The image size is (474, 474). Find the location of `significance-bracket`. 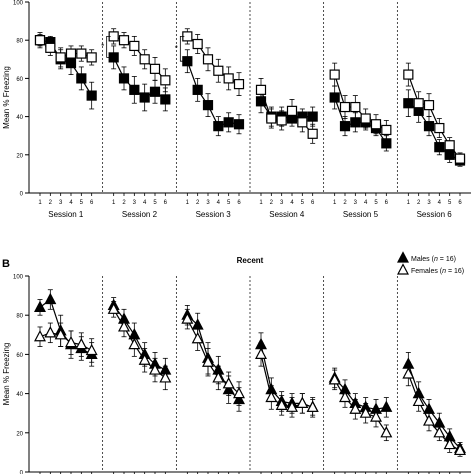

significance-bracket is located at coordinates (108, 46).